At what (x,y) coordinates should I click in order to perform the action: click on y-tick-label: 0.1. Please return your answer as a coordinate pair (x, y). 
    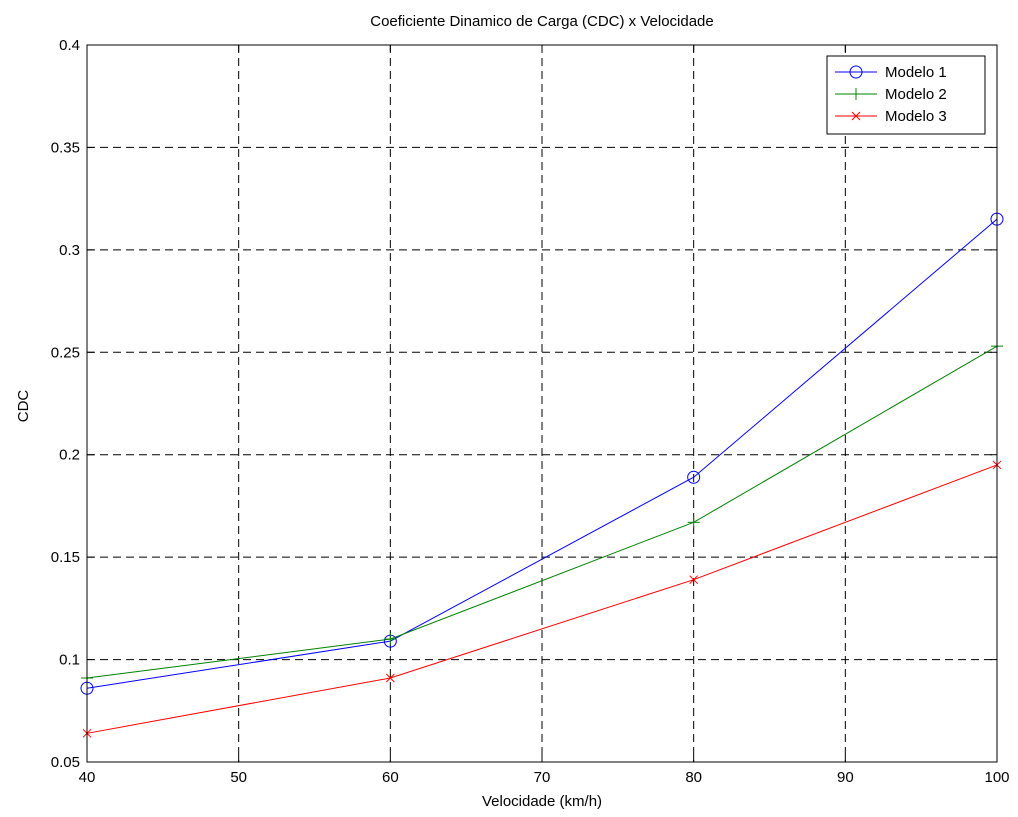
    Looking at the image, I should click on (69, 660).